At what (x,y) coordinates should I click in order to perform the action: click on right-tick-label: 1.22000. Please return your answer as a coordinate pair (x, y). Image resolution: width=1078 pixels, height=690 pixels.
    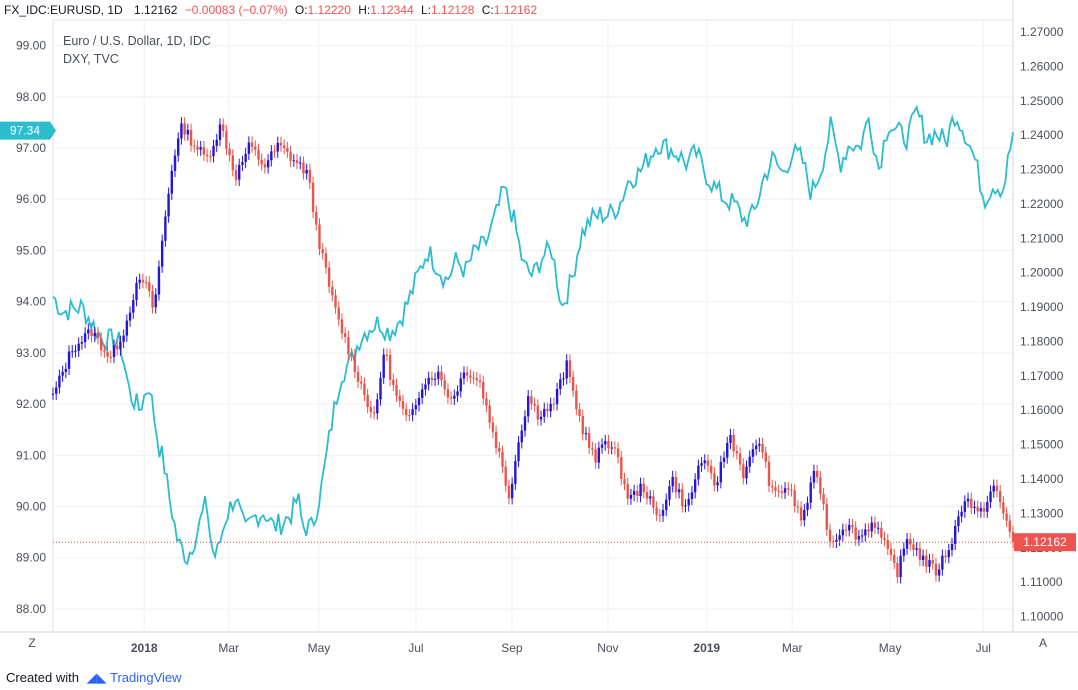
    Looking at the image, I should click on (1042, 204).